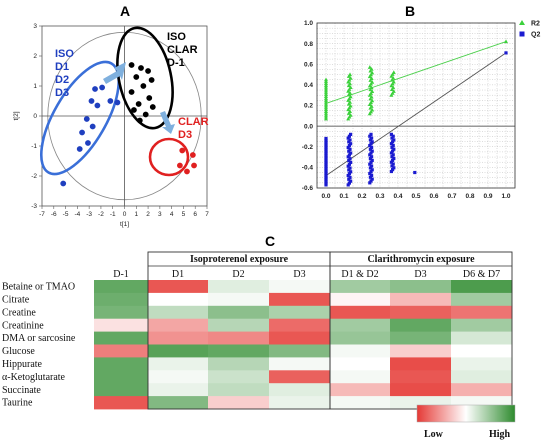  I want to click on group-label-iso: ISO D1 D2 D3, so click(66, 73).